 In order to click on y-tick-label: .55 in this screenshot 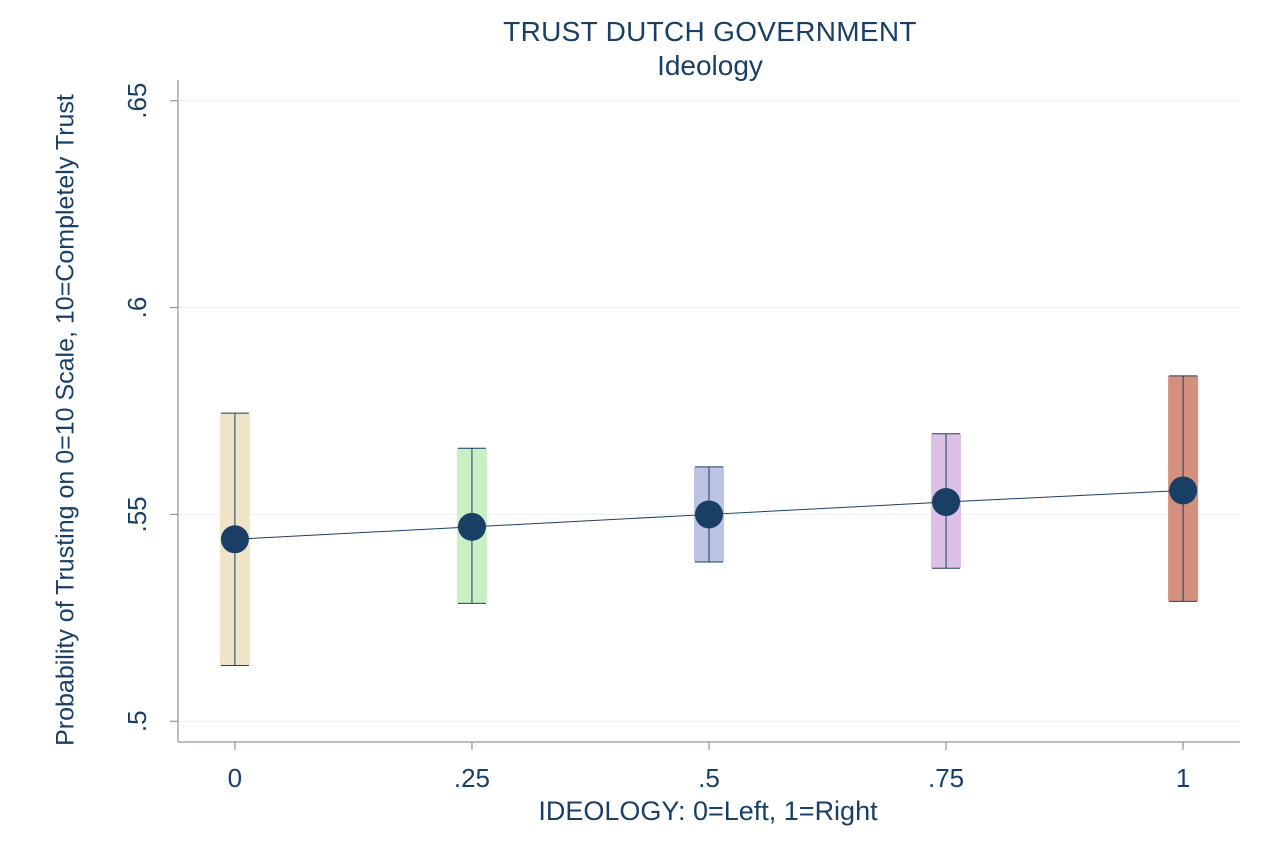, I will do `click(137, 514)`.